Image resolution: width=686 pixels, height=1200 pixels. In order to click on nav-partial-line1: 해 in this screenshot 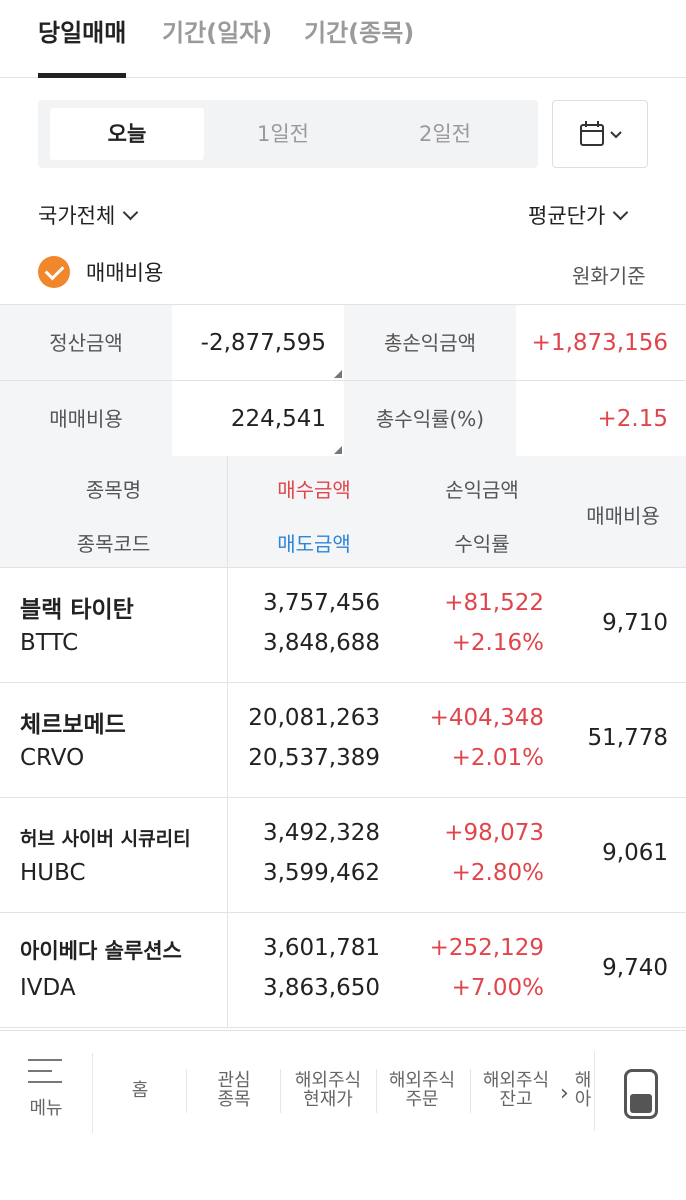, I will do `click(583, 1081)`.